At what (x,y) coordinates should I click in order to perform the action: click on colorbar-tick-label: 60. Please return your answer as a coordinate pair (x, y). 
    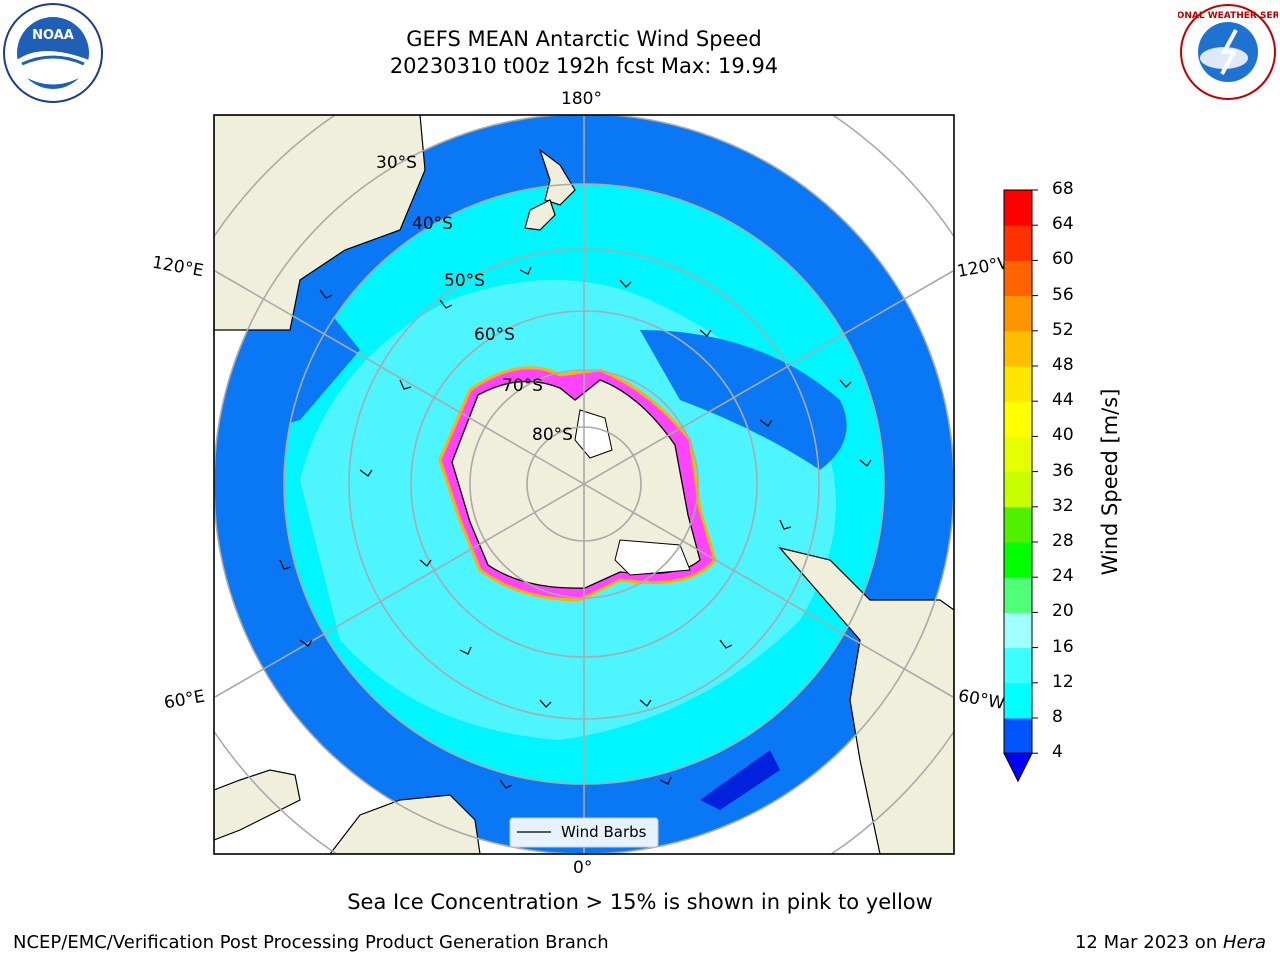
    Looking at the image, I should click on (1063, 259).